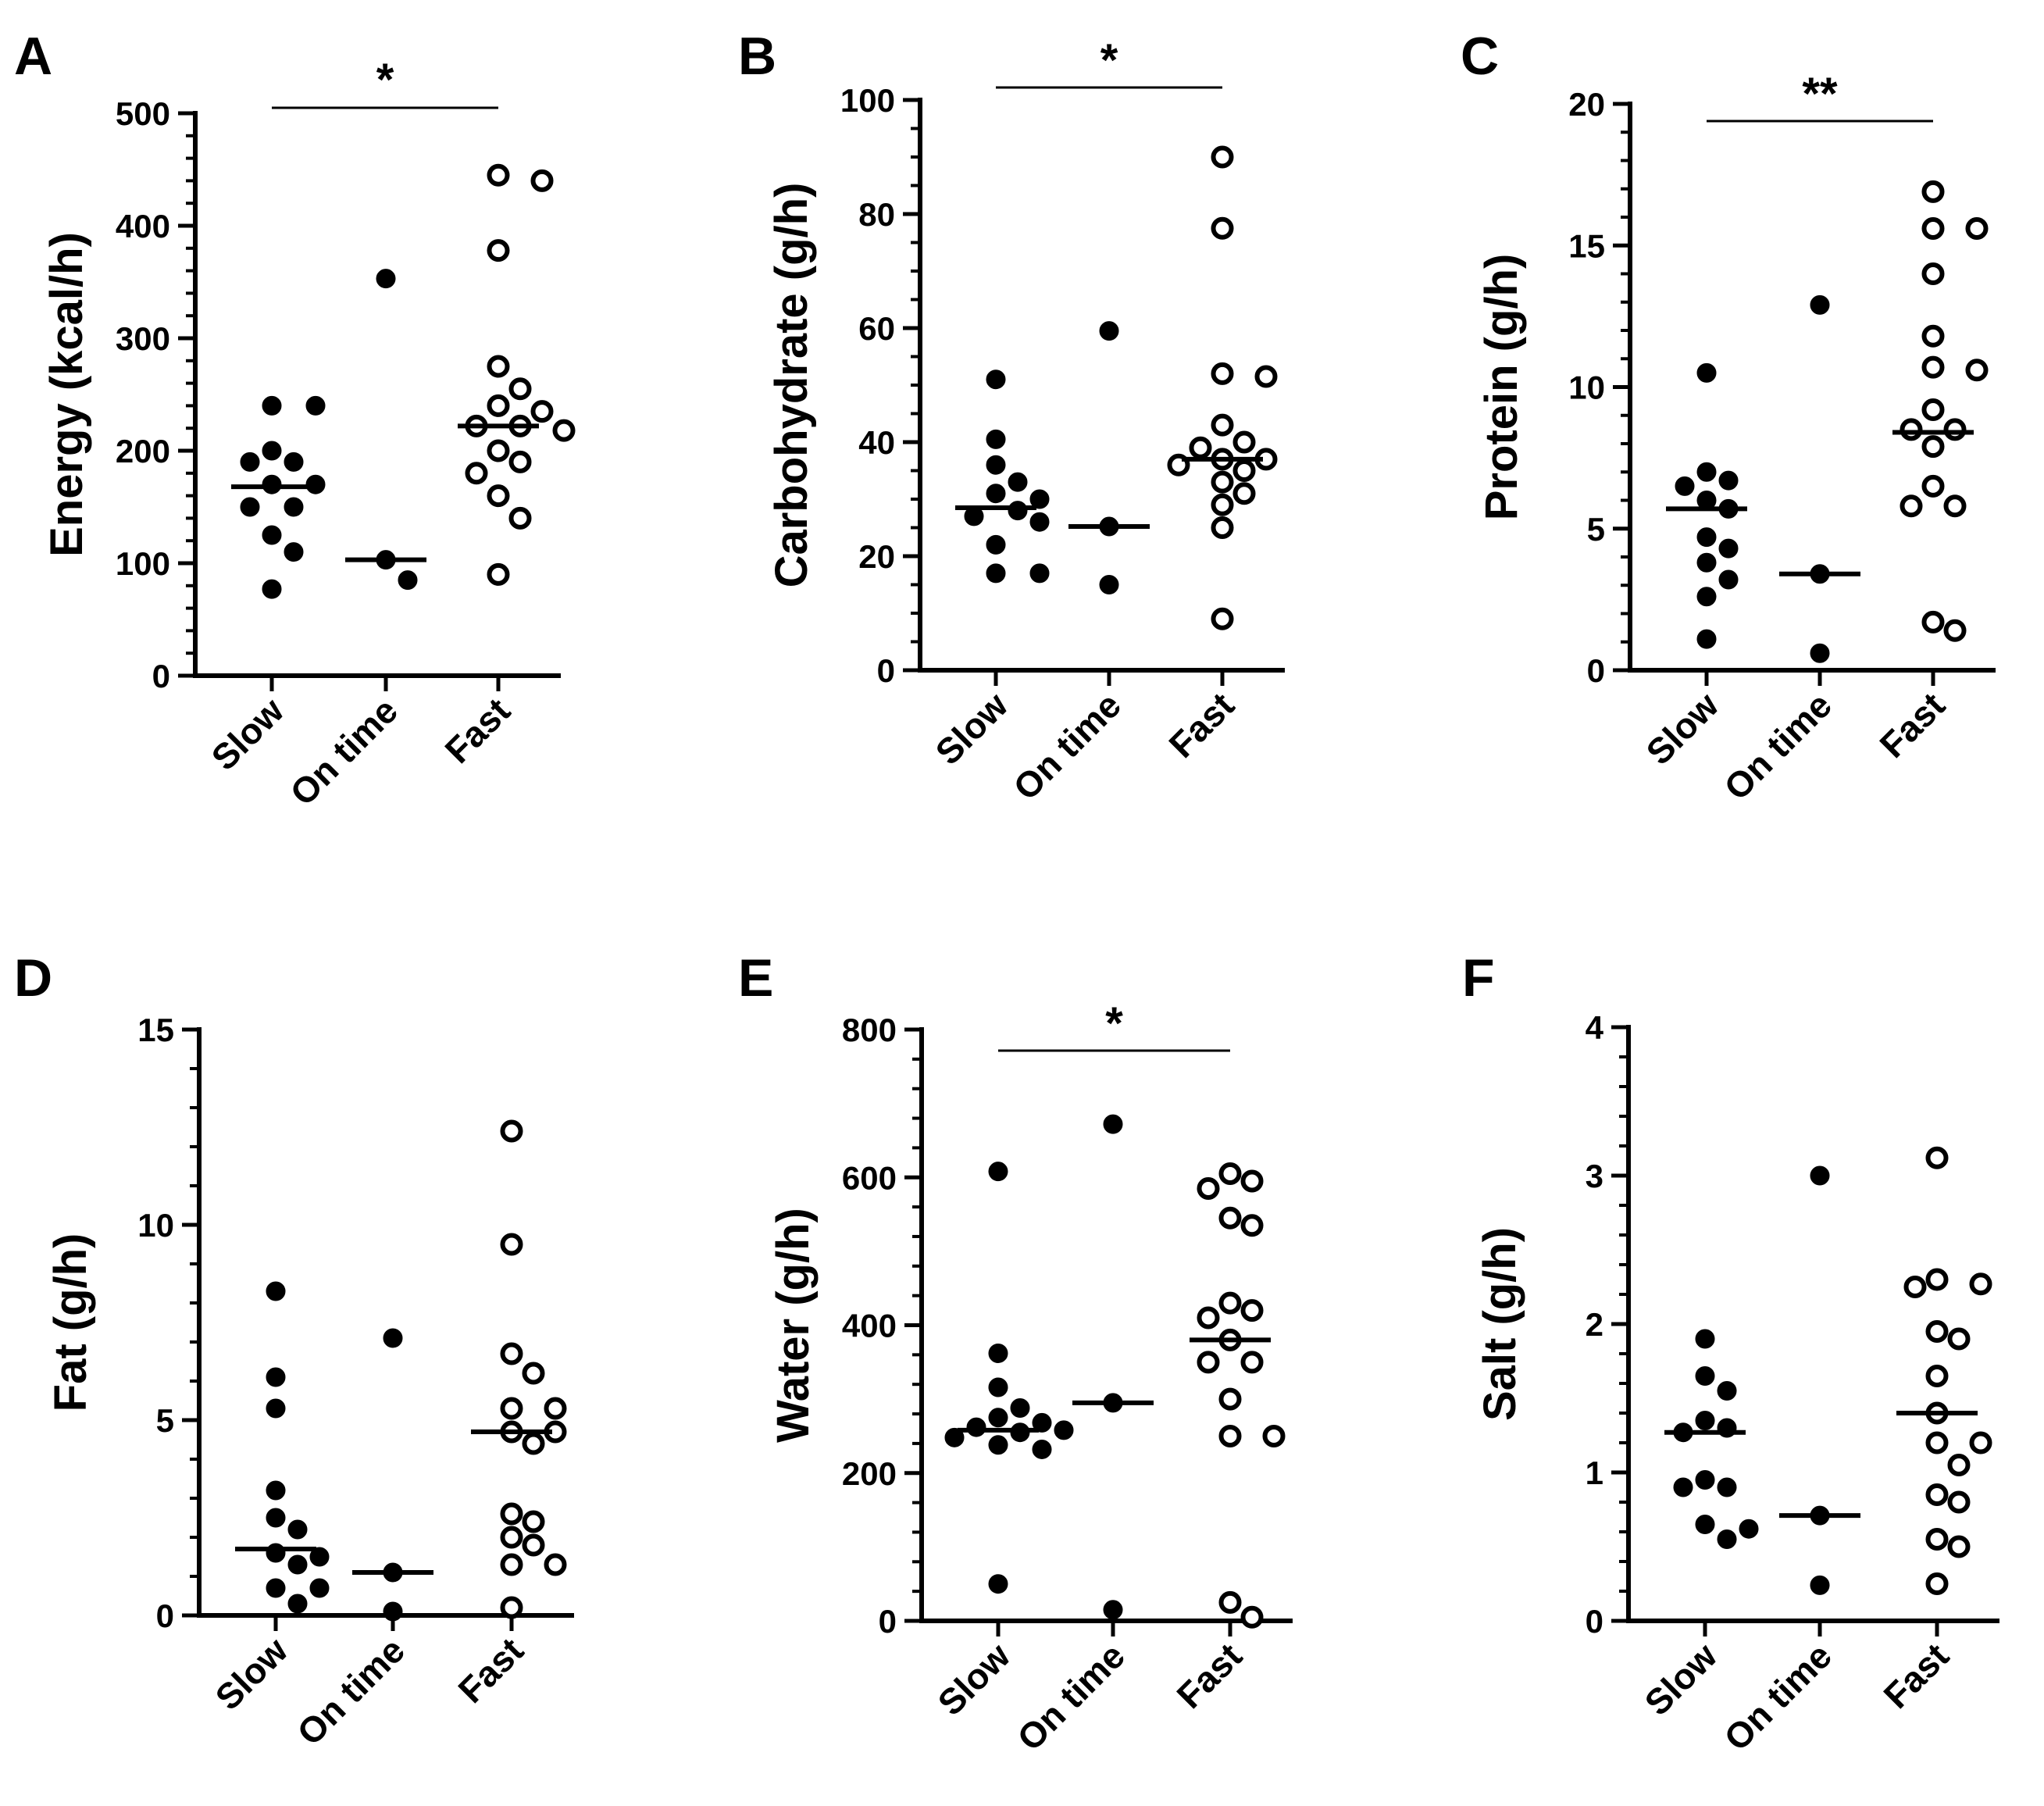 The width and height of the screenshot is (2044, 1806). I want to click on y-tick-label: 100, so click(143, 563).